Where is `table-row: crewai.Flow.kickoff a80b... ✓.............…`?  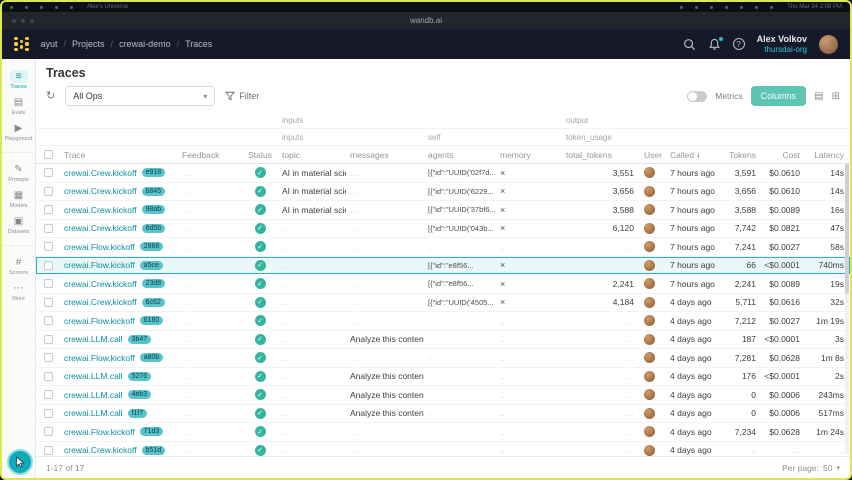
table-row: crewai.Flow.kickoff a80b... ✓.............… is located at coordinates (443, 358).